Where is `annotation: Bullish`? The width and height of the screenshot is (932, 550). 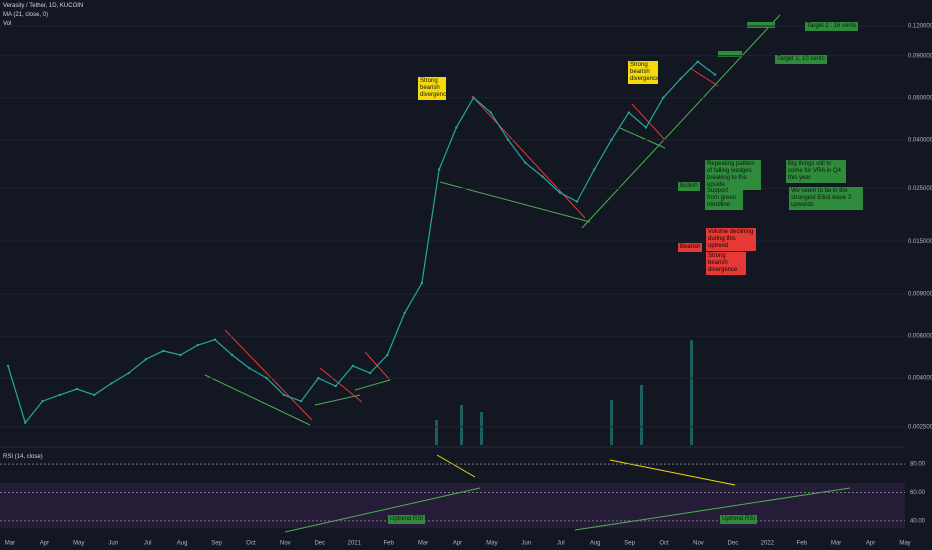 annotation: Bullish is located at coordinates (689, 186).